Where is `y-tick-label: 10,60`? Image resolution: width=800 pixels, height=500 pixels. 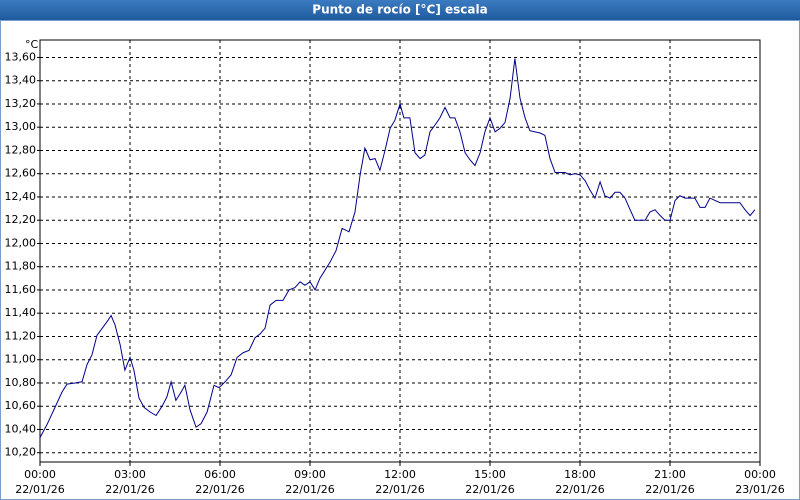
y-tick-label: 10,60 is located at coordinates (21, 405).